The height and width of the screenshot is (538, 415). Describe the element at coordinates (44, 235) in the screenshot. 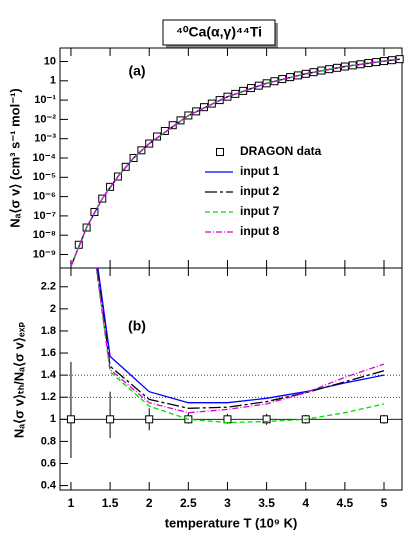

I see `y-tick-label: 10⁻⁸` at that location.